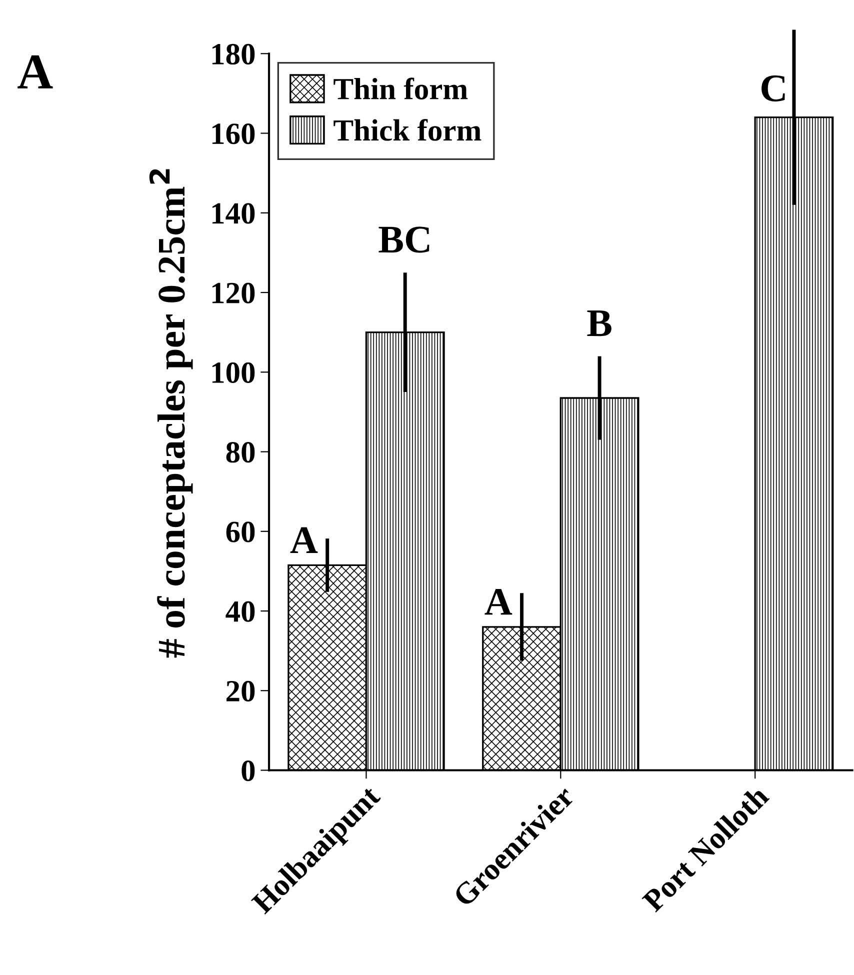 The width and height of the screenshot is (854, 975). What do you see at coordinates (408, 129) in the screenshot?
I see `legend-label: Thick form` at bounding box center [408, 129].